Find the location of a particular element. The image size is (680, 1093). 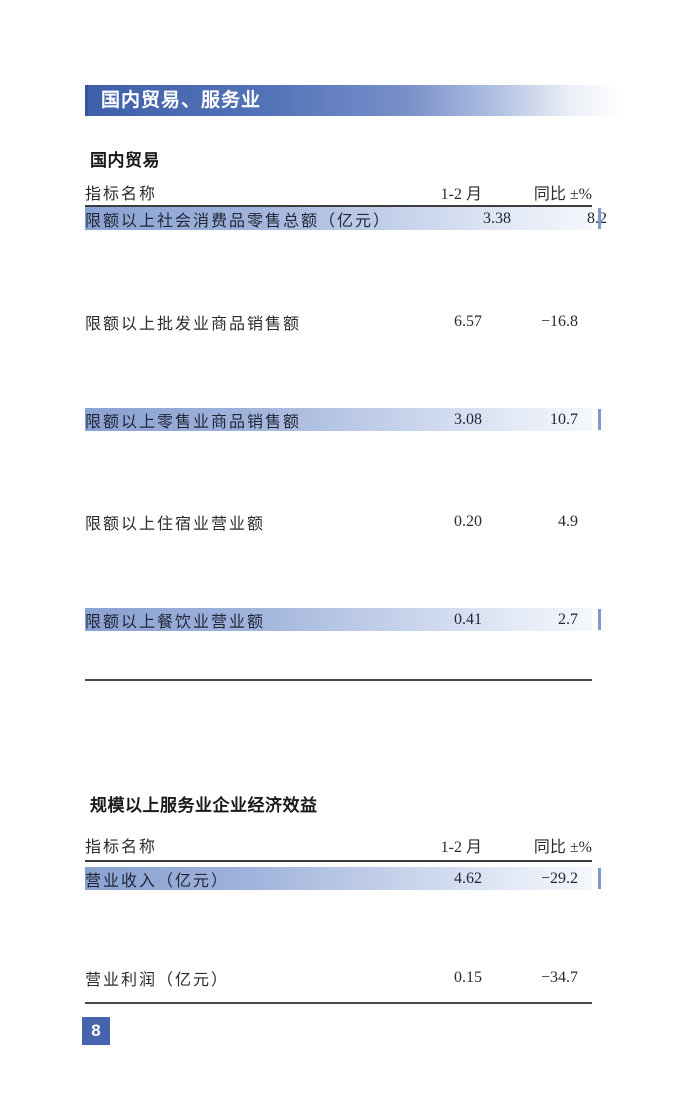

row-indicator-label: 营业利润（亿元） is located at coordinates (157, 980).